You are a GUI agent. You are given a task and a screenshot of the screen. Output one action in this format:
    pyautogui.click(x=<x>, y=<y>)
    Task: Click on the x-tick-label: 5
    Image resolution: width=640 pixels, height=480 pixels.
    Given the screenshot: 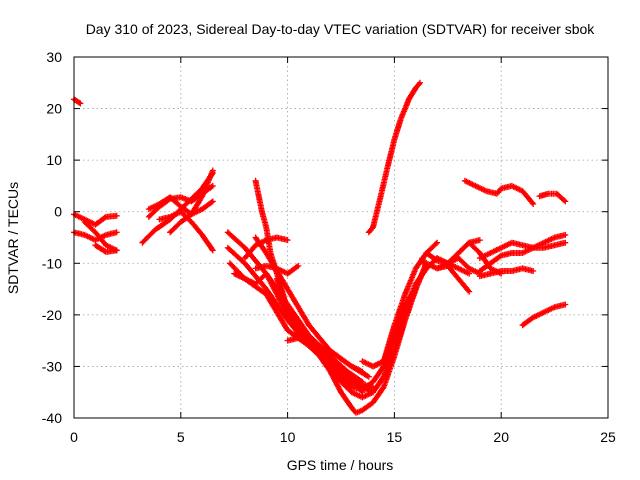 What is the action you would take?
    pyautogui.click(x=181, y=437)
    